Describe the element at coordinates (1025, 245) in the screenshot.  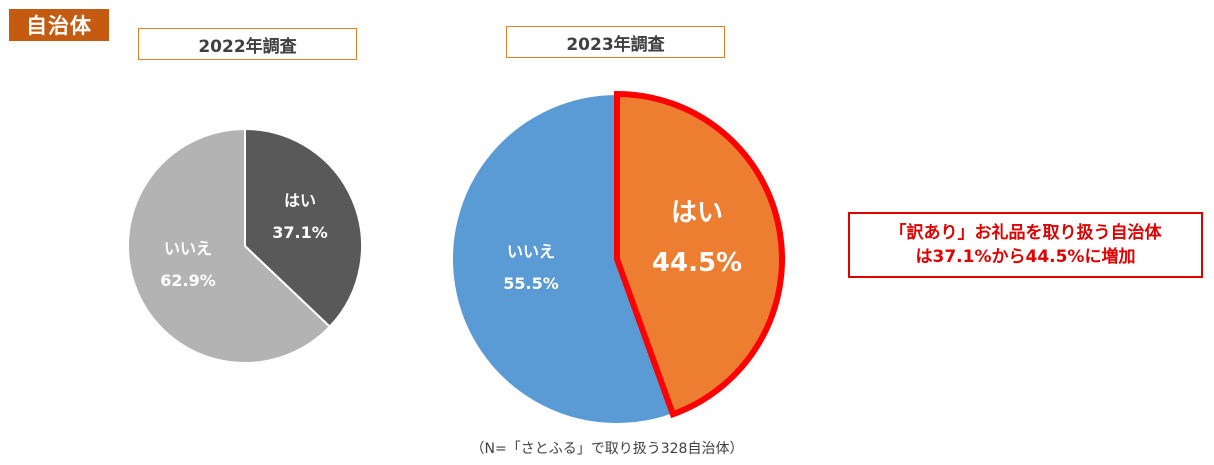
I see `callout-box: 「訳あり」お礼品を取り扱う自治体 は37.1%から44.5%に増加` at that location.